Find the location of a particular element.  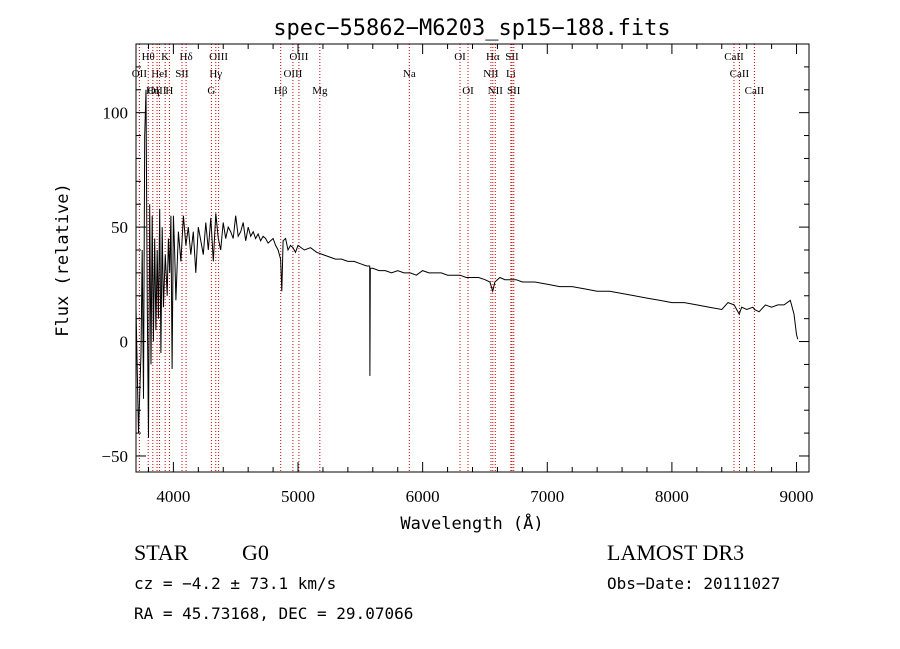

y-tick-label: 100 is located at coordinates (116, 113).